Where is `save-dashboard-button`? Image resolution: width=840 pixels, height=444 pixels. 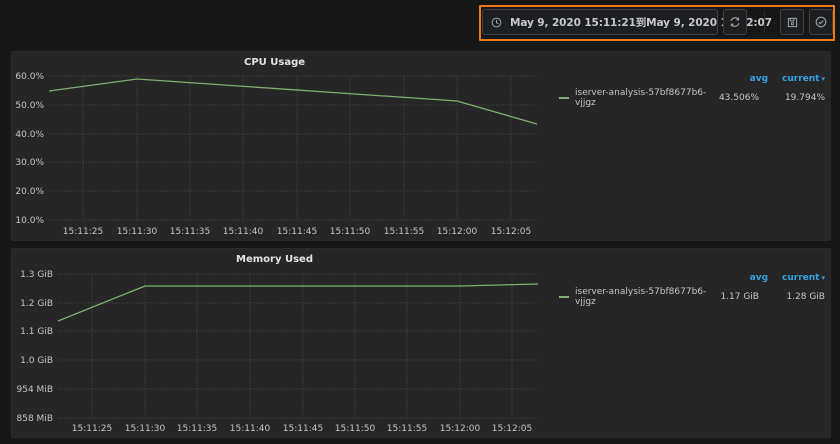 save-dashboard-button is located at coordinates (792, 22).